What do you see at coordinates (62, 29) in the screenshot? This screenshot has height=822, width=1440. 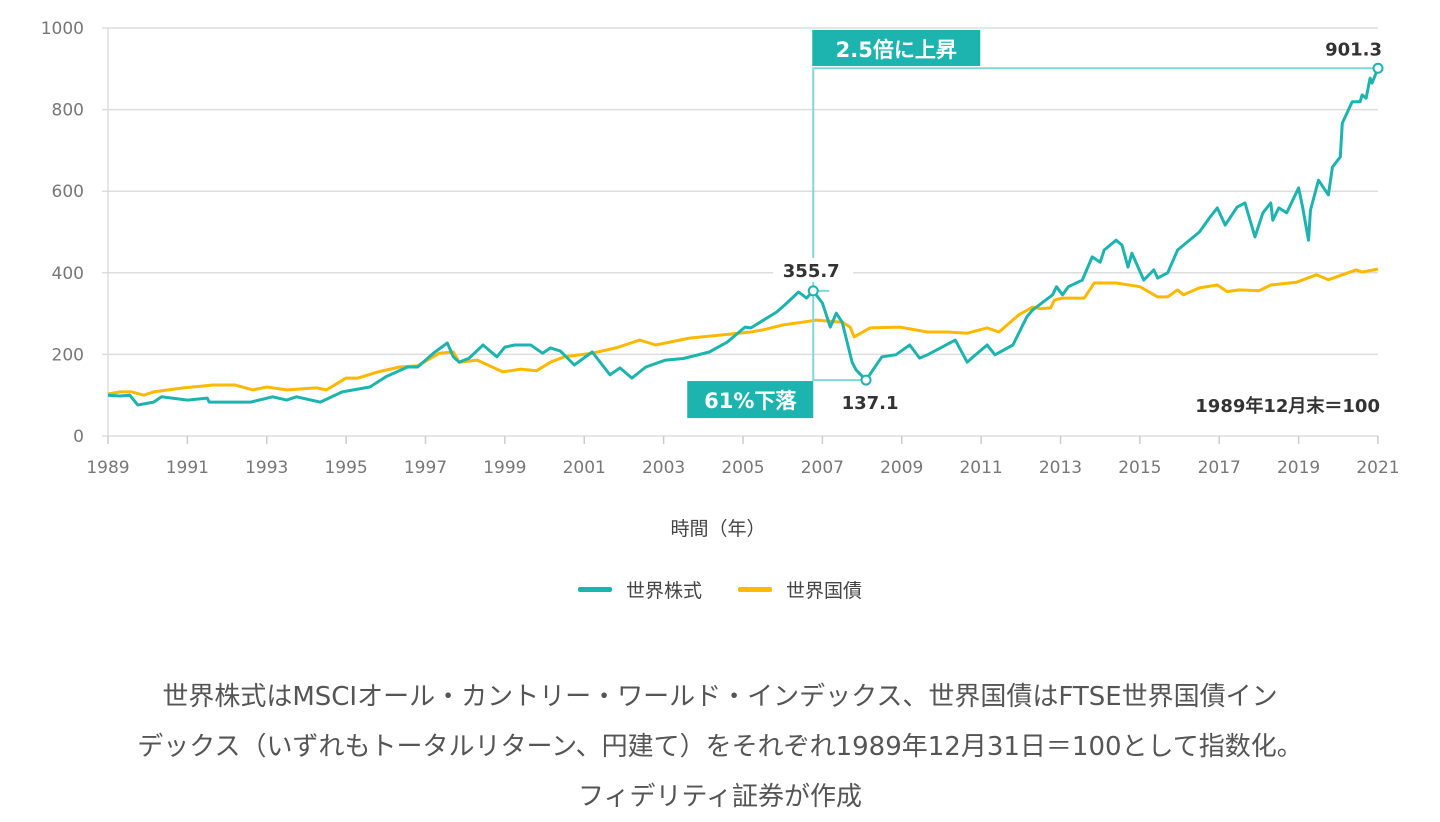 I see `y-tick-label: 1000` at bounding box center [62, 29].